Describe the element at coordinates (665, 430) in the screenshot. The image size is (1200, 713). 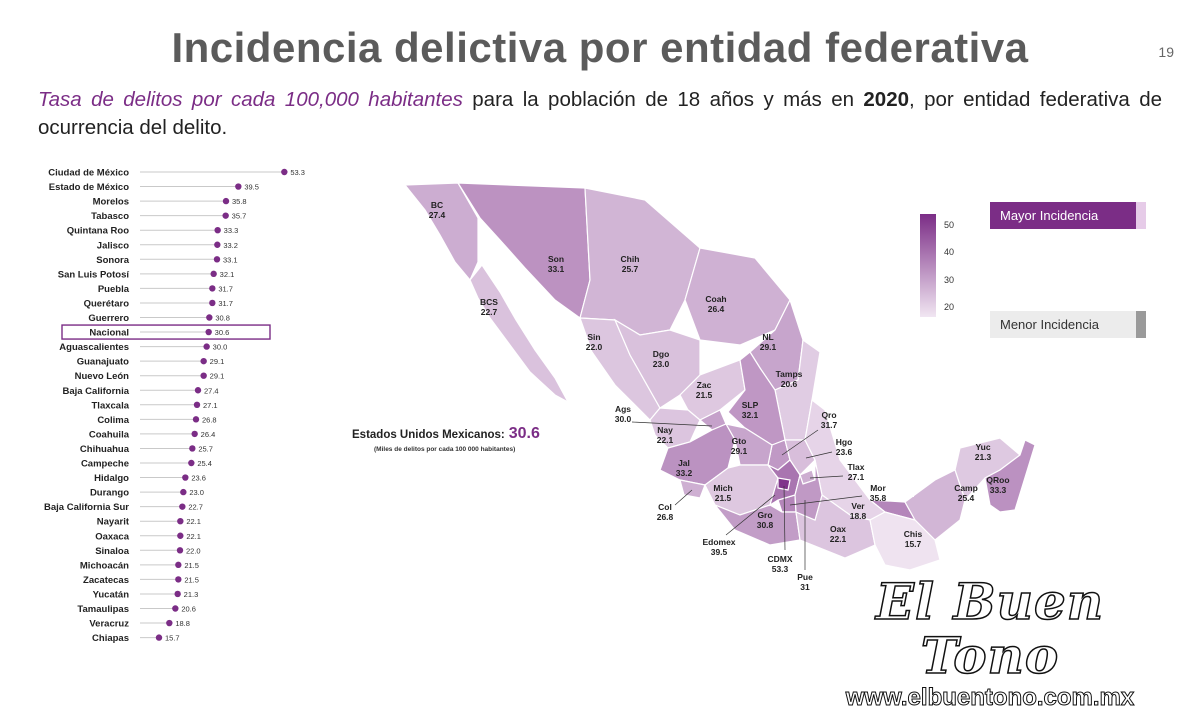
I see `region-abbr-label: Nay` at that location.